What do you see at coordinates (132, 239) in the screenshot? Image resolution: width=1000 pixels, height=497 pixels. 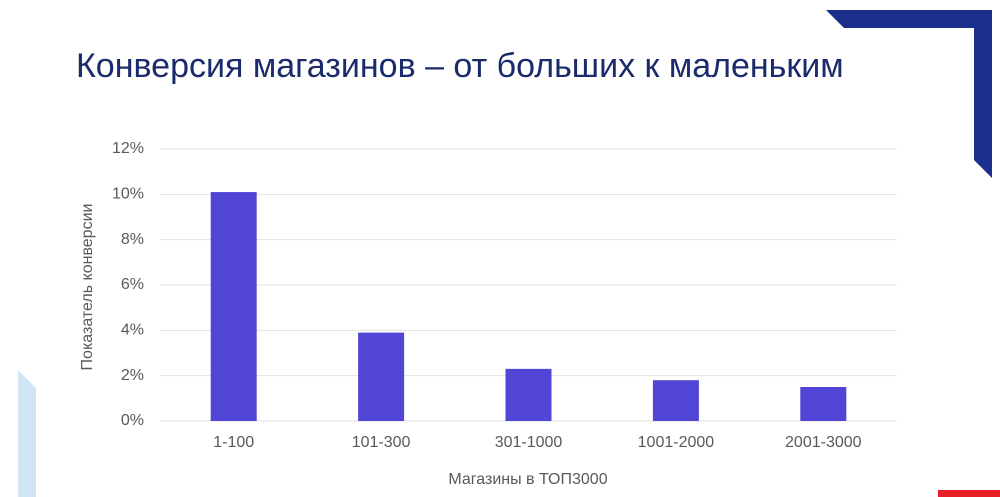 I see `y-tick-label: 8%` at bounding box center [132, 239].